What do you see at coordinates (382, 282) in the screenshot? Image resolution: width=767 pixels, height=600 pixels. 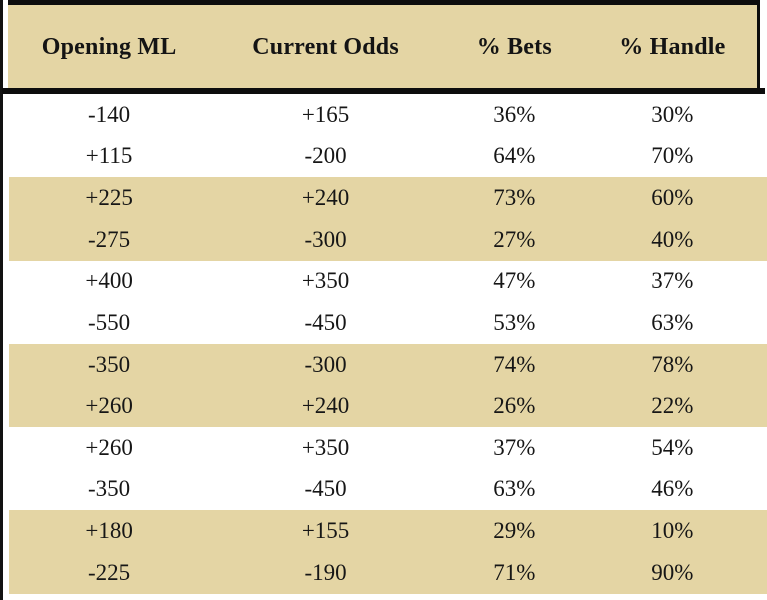 I see `table-row: +400 +350 47% 37%` at bounding box center [382, 282].